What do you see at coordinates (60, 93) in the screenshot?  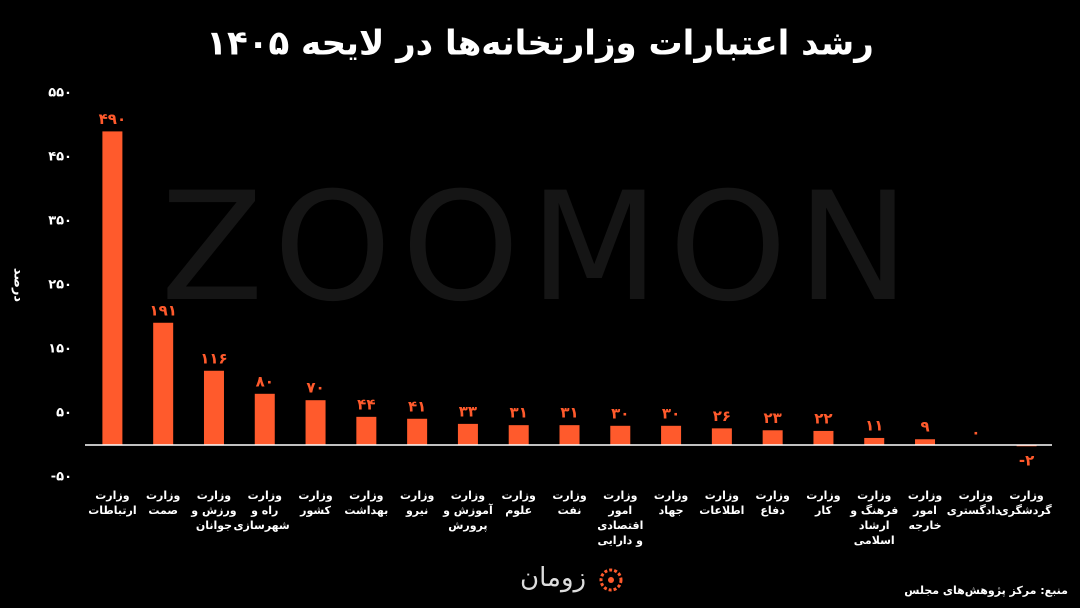 I see `y-tick-label: ۵۵۰` at bounding box center [60, 93].